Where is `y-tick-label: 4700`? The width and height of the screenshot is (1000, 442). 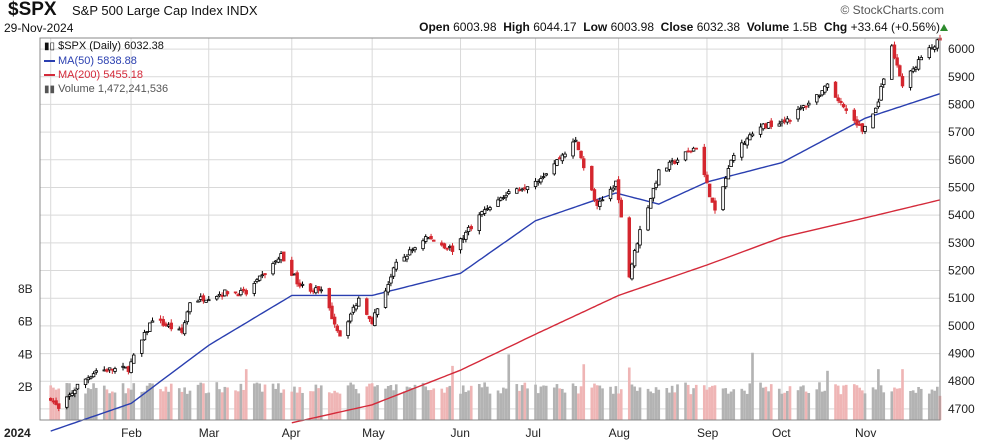 y-tick-label: 4700 is located at coordinates (961, 409).